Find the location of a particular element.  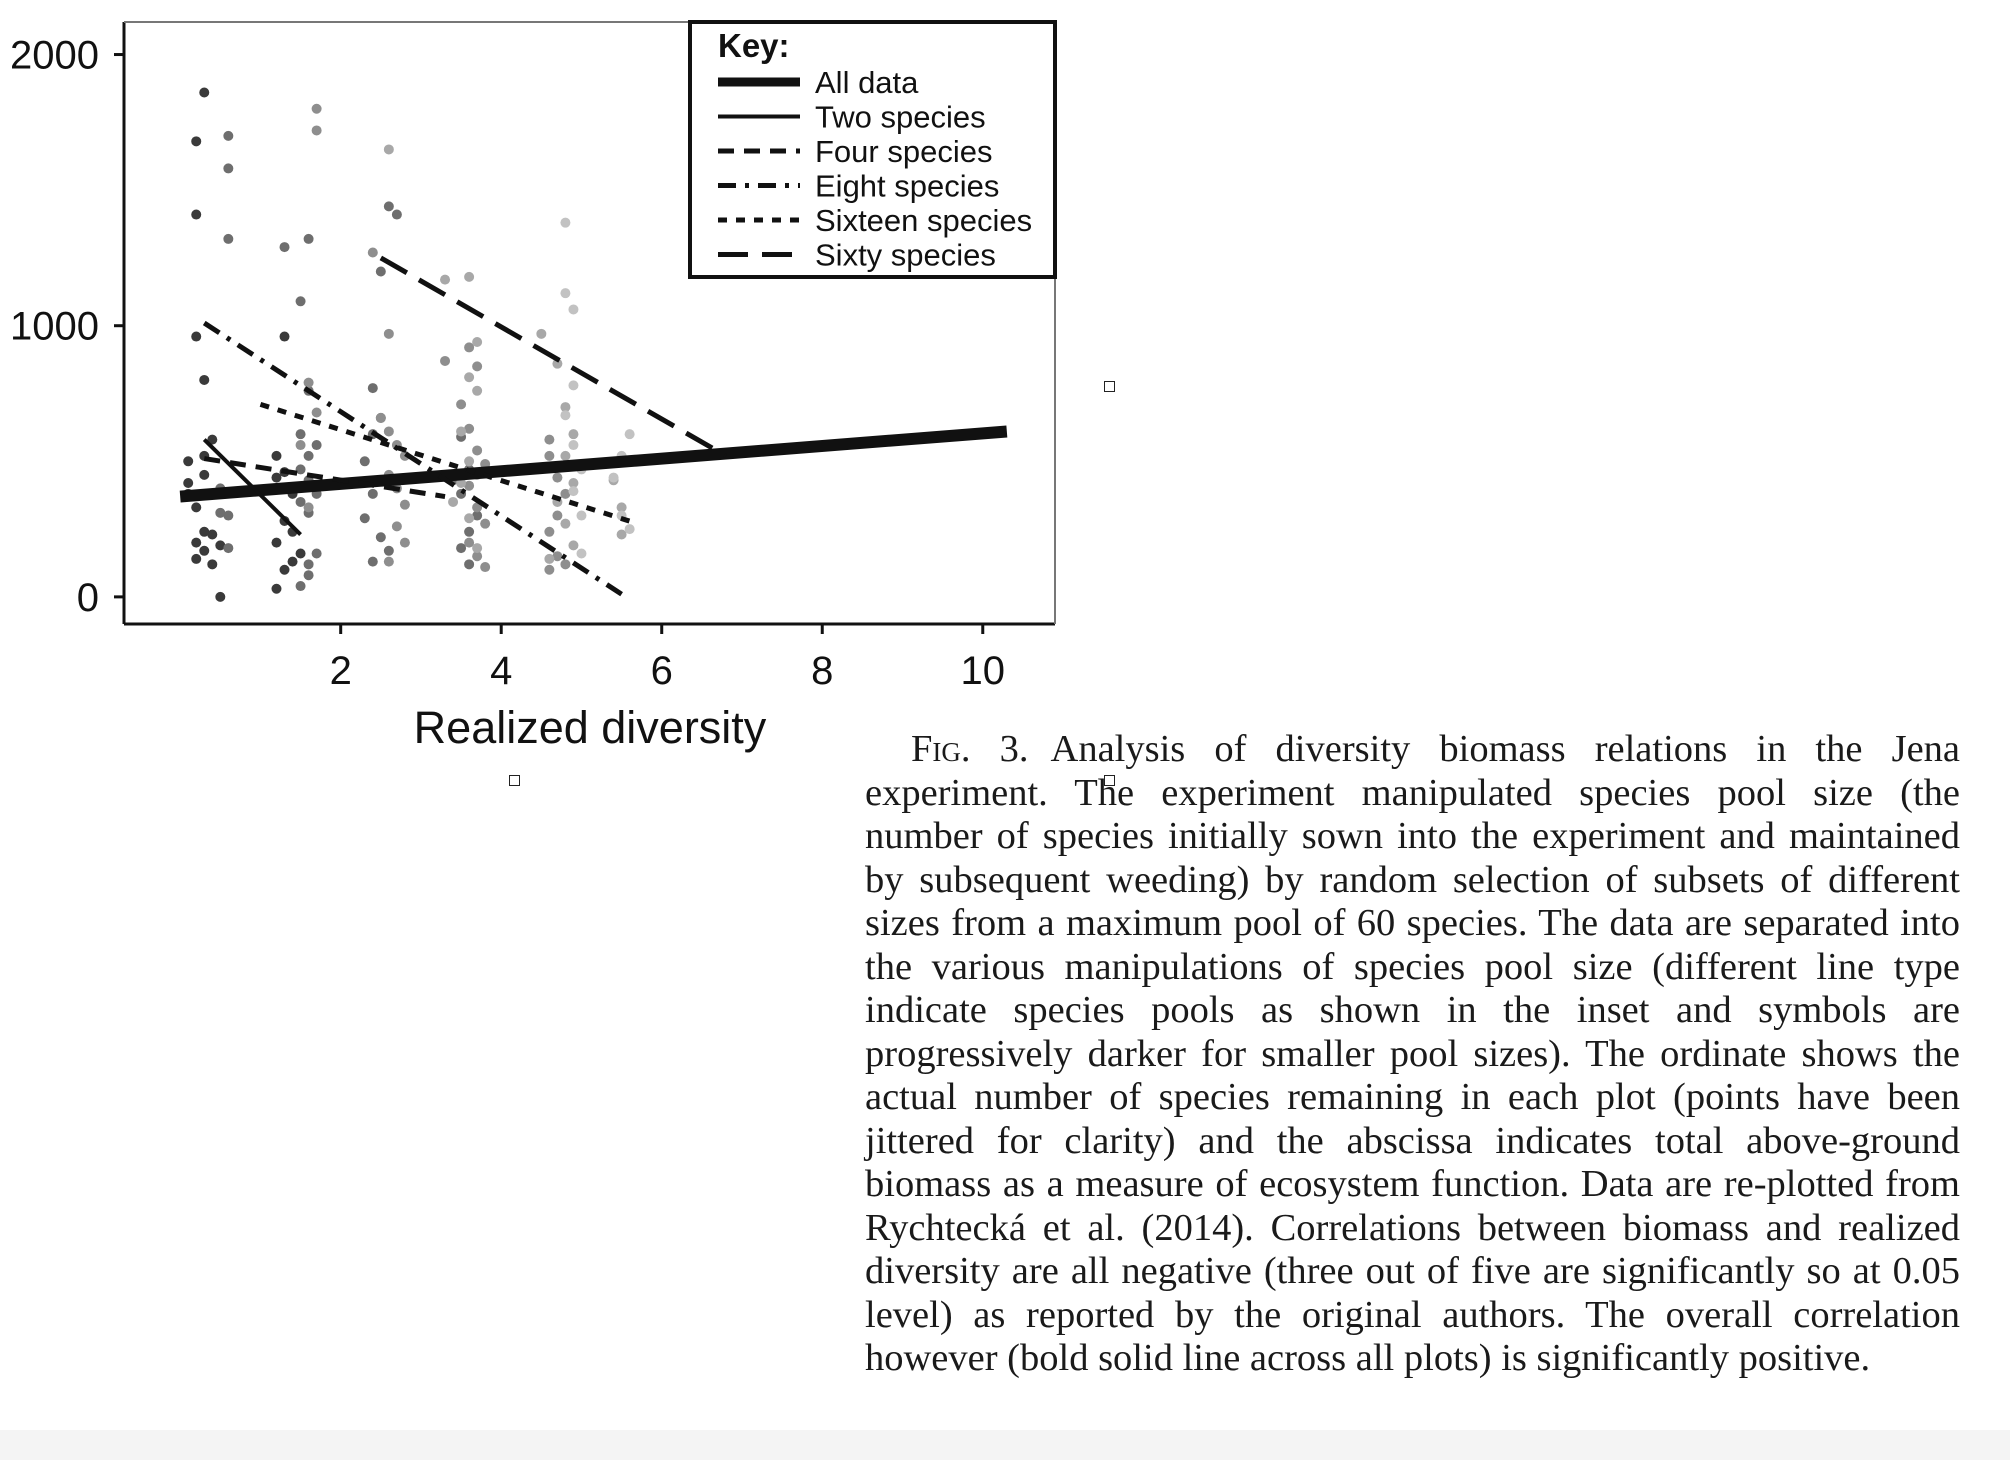

trend-lines is located at coordinates (593, 426).